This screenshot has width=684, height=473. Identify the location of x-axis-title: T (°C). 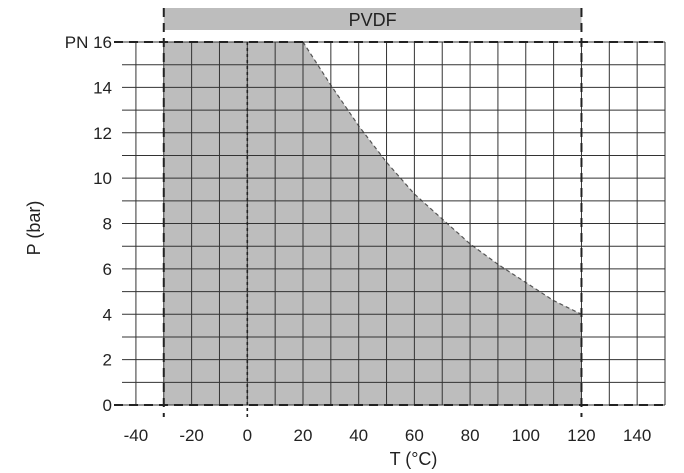
(414, 459).